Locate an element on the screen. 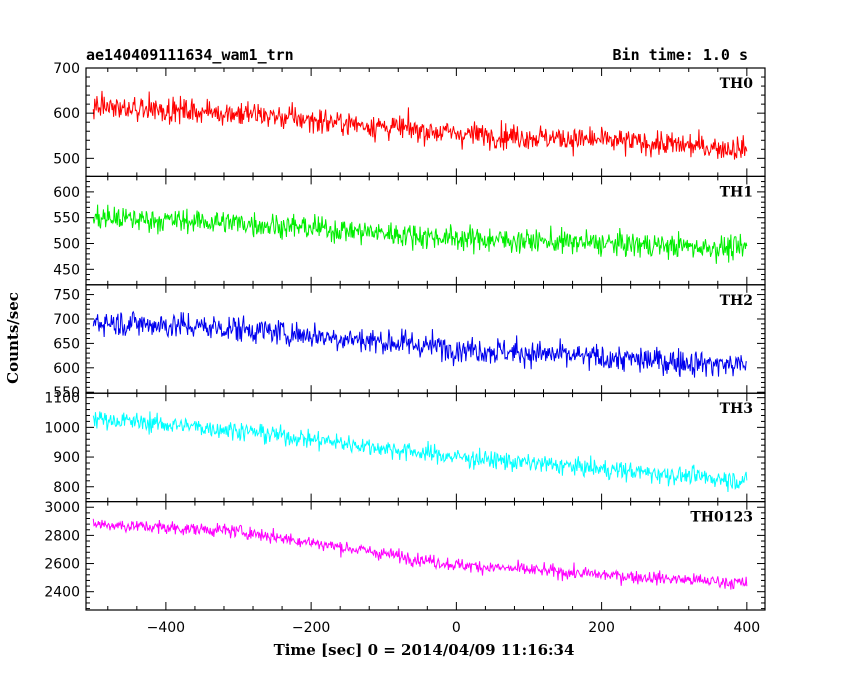 This screenshot has width=850, height=680. panel-th3: 800 900 1000 1100 TH3 is located at coordinates (405, 447).